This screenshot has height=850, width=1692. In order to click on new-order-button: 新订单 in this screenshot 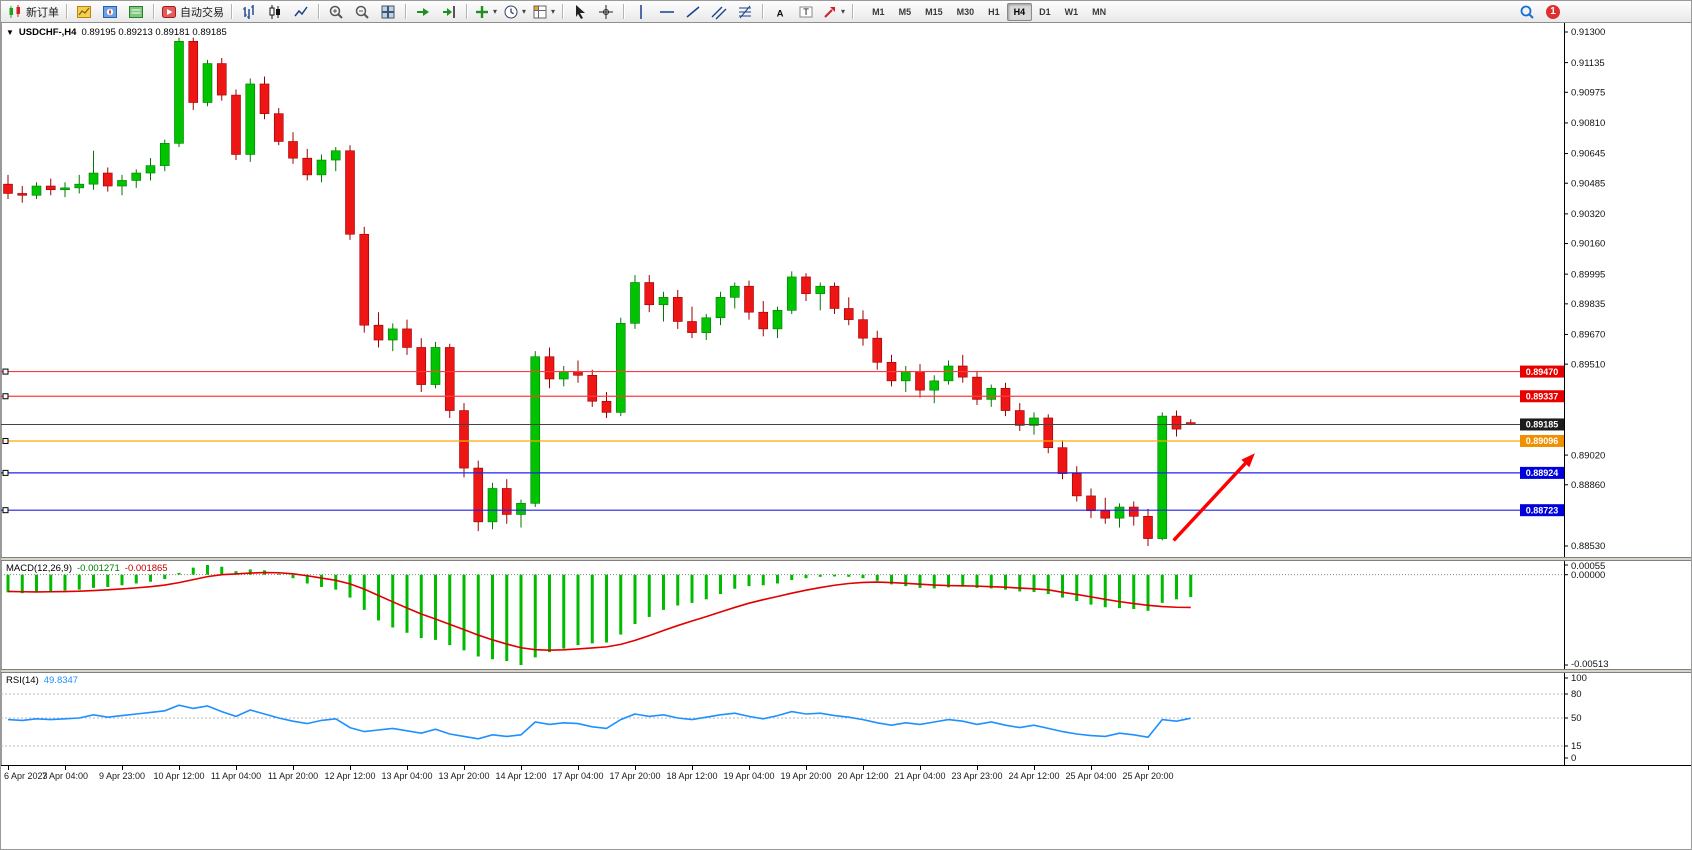, I will do `click(33, 12)`.